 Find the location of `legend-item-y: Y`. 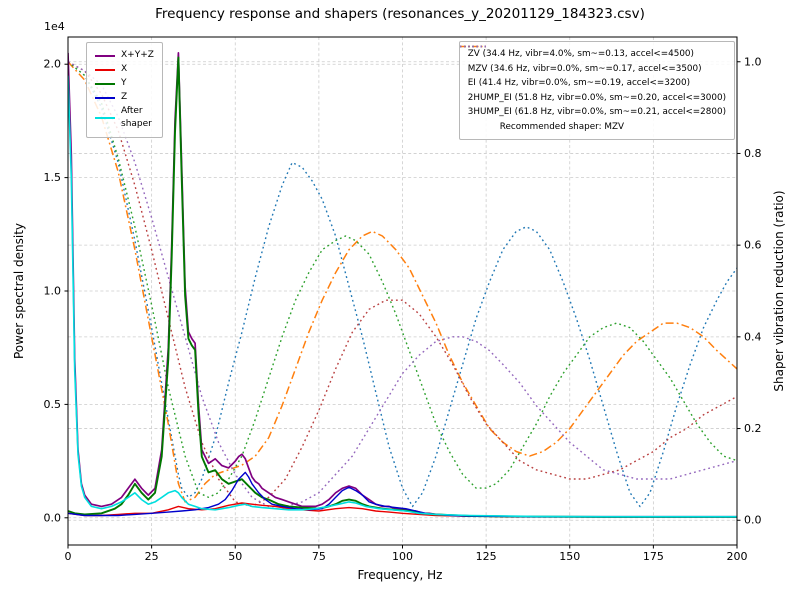

legend-item-y: Y is located at coordinates (124, 83).